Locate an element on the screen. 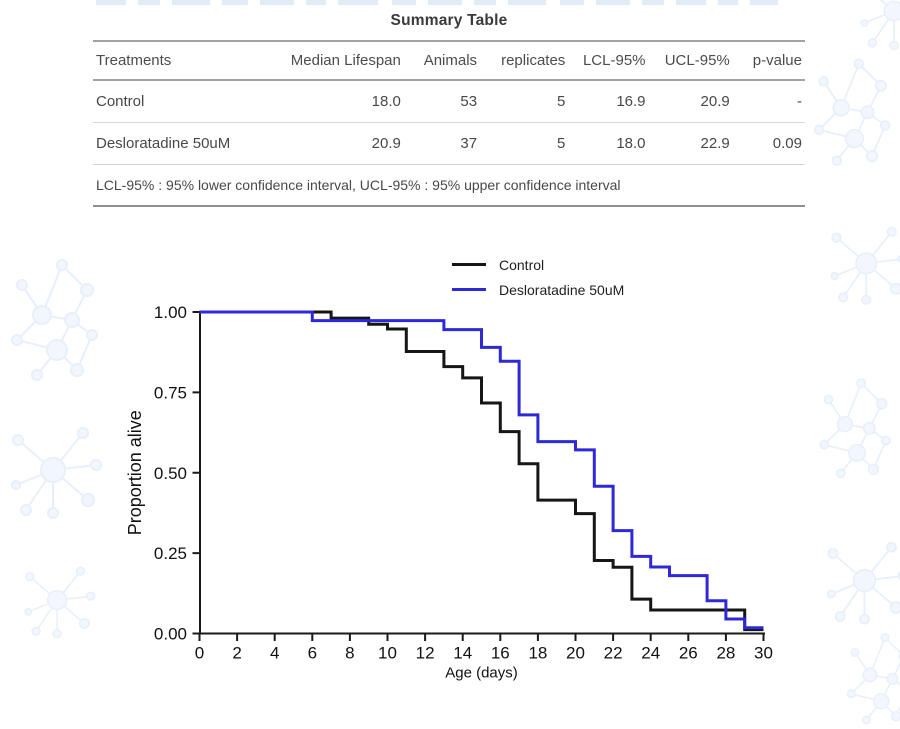 Image resolution: width=900 pixels, height=729 pixels. x-axis-label: Age (days) is located at coordinates (481, 673).